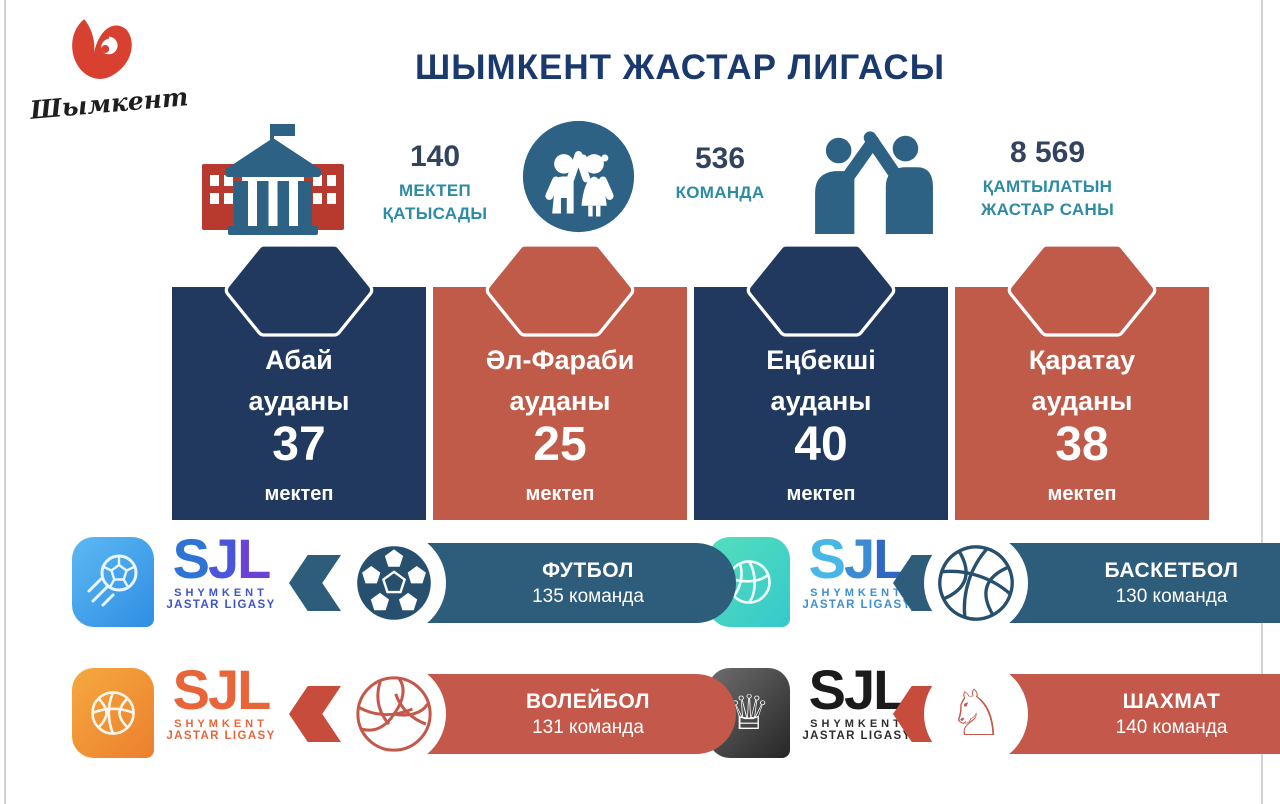 The image size is (1280, 804). What do you see at coordinates (875, 181) in the screenshot?
I see `people-highfive-icon` at bounding box center [875, 181].